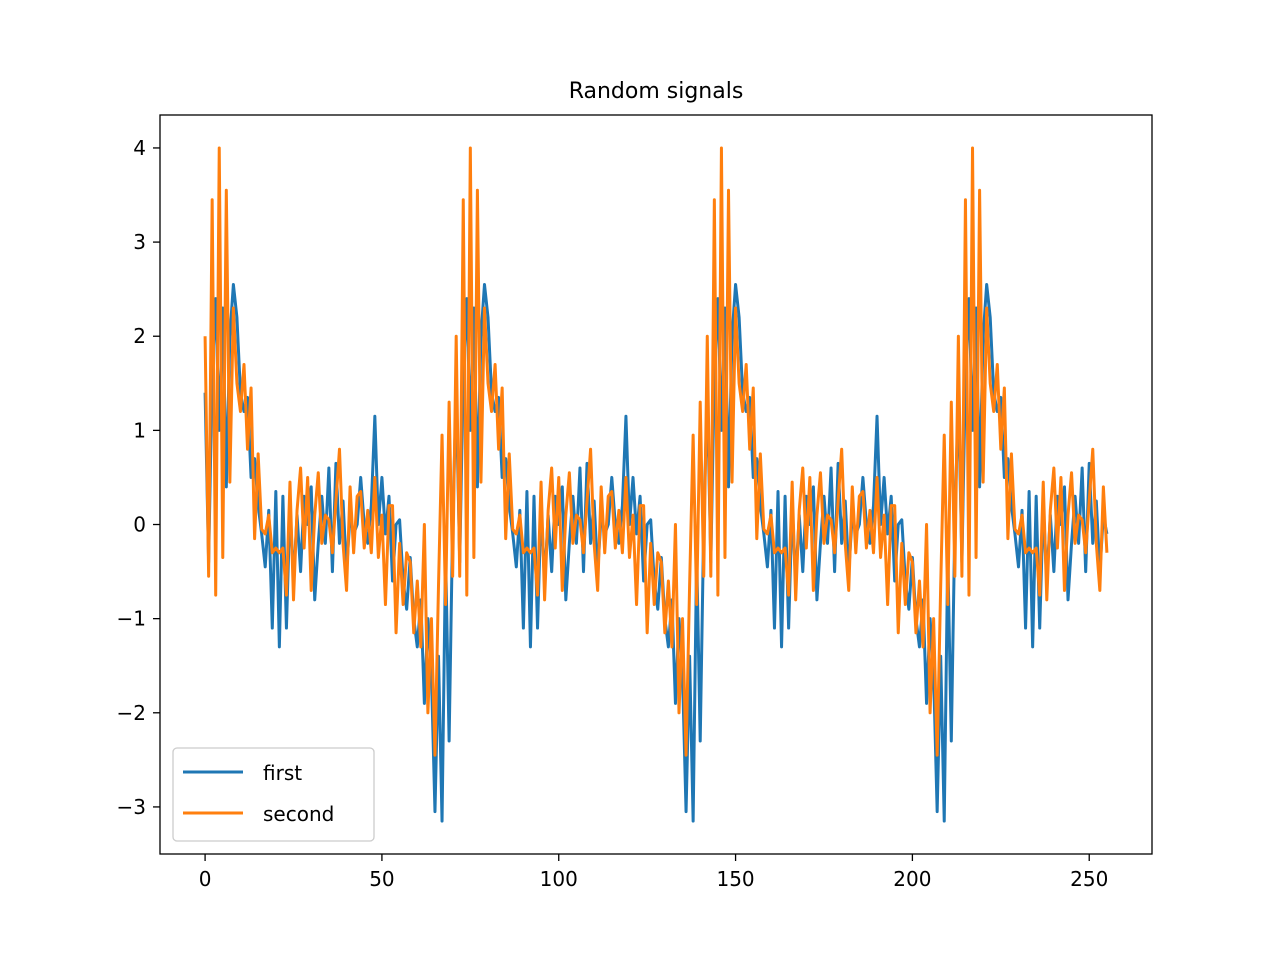 The image size is (1280, 964). I want to click on chart-title: Random signals, so click(656, 91).